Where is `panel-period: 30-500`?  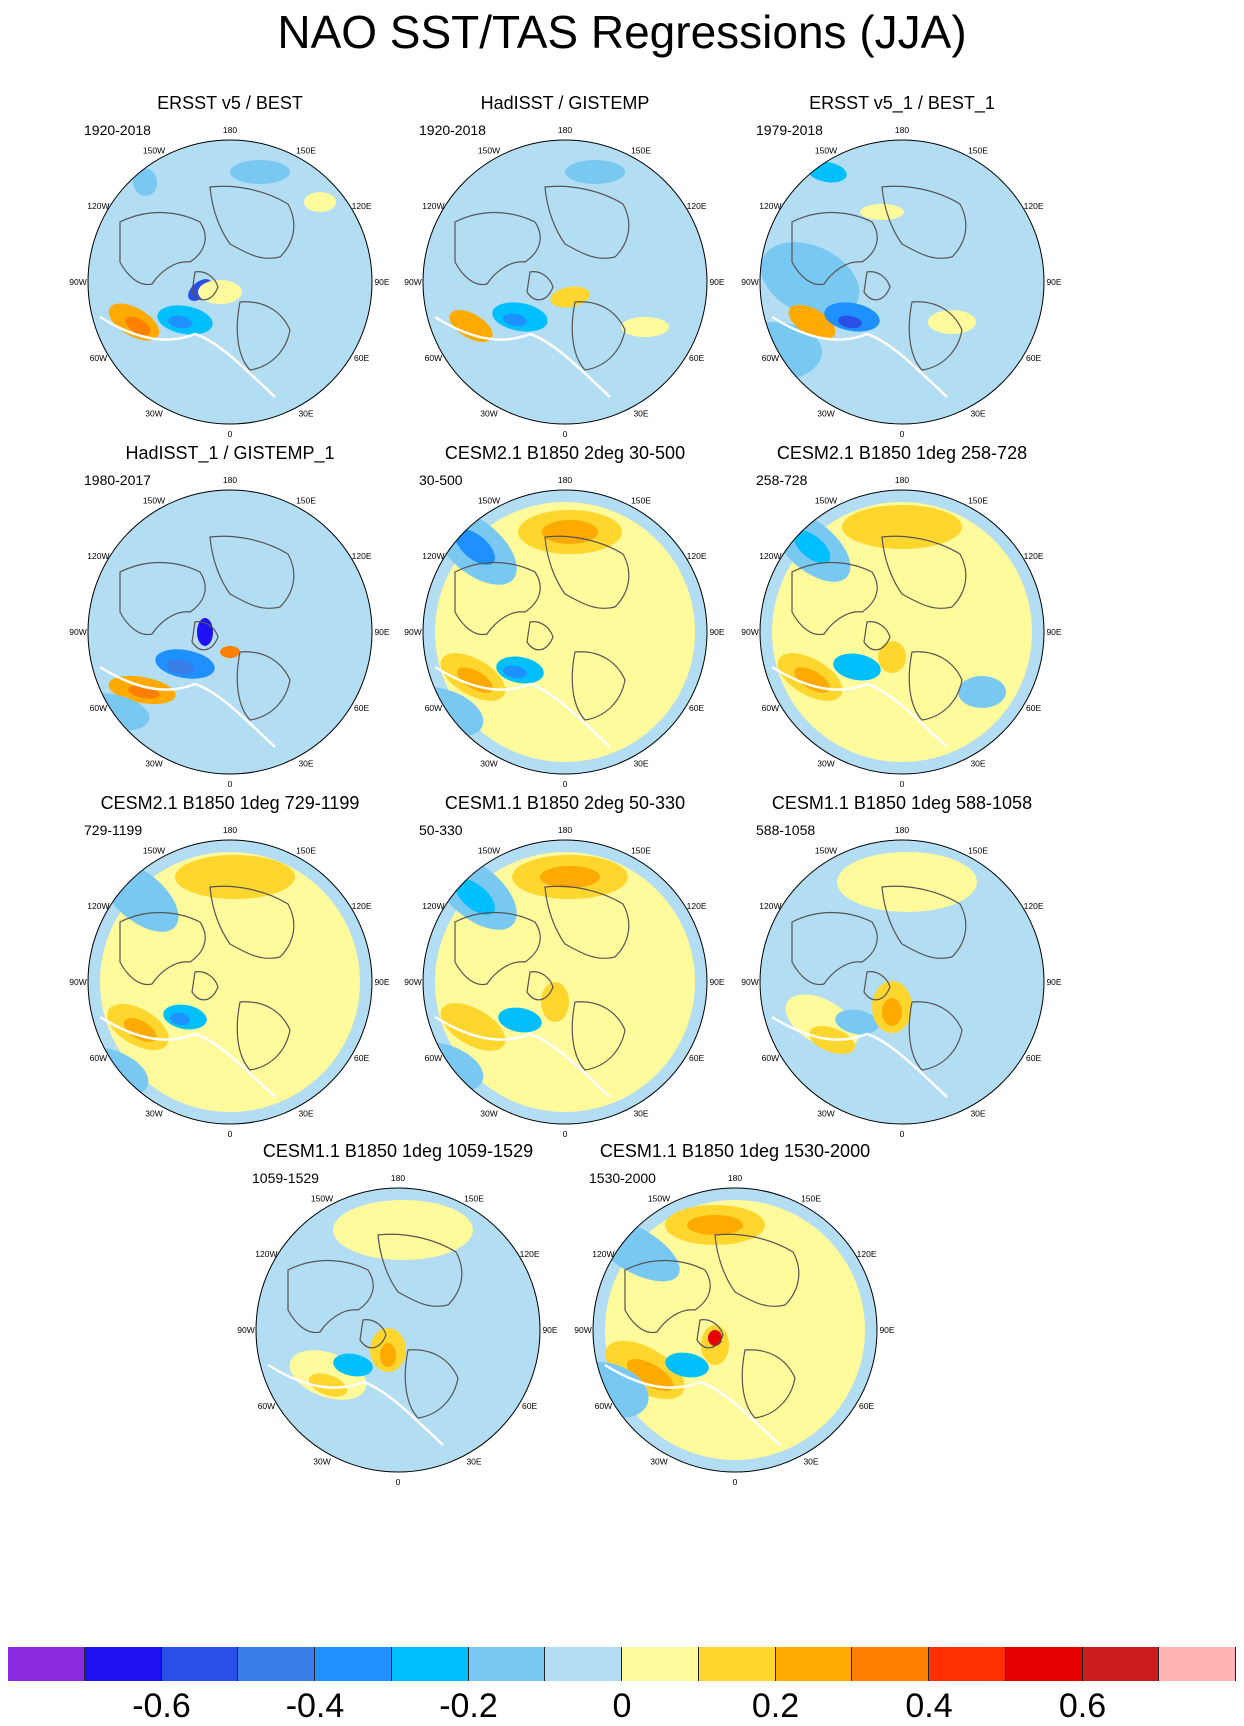 panel-period: 30-500 is located at coordinates (441, 480).